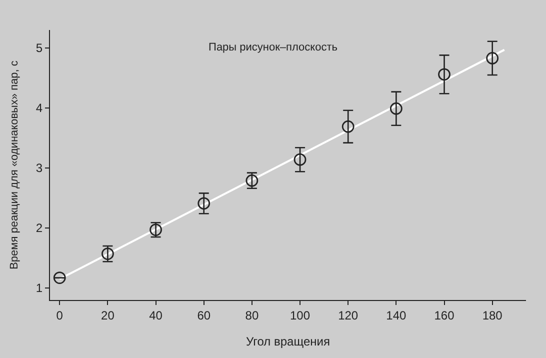 The width and height of the screenshot is (546, 358). I want to click on y-axis-title: Время реакции для «одинаковых» пар, с, so click(14, 165).